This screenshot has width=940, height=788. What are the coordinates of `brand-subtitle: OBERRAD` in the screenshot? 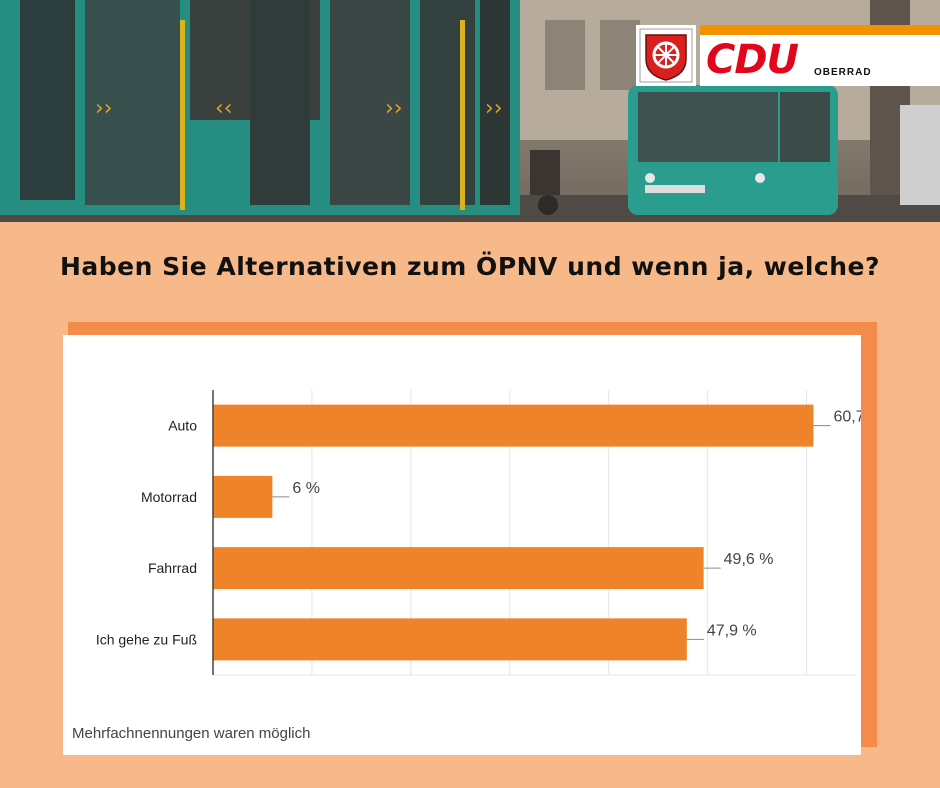 It's located at (843, 72).